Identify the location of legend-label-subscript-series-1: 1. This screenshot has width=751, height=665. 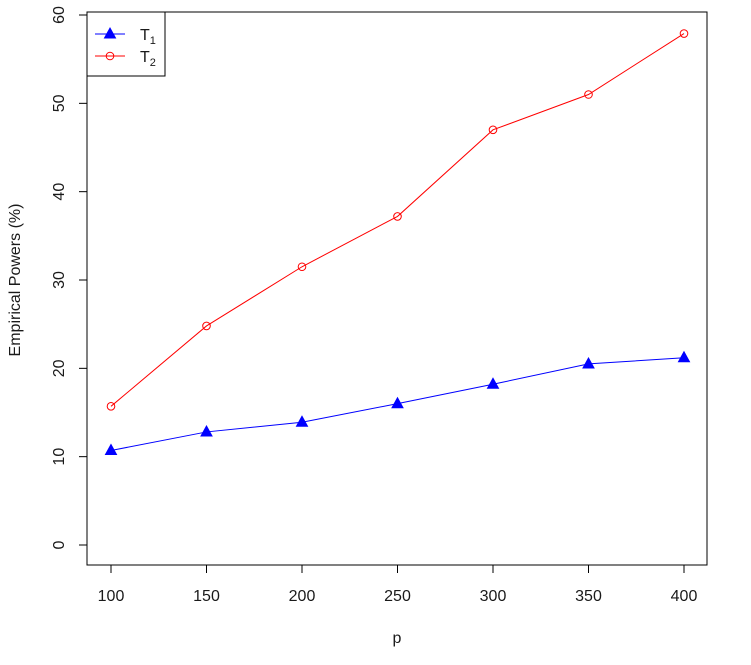
(153, 41).